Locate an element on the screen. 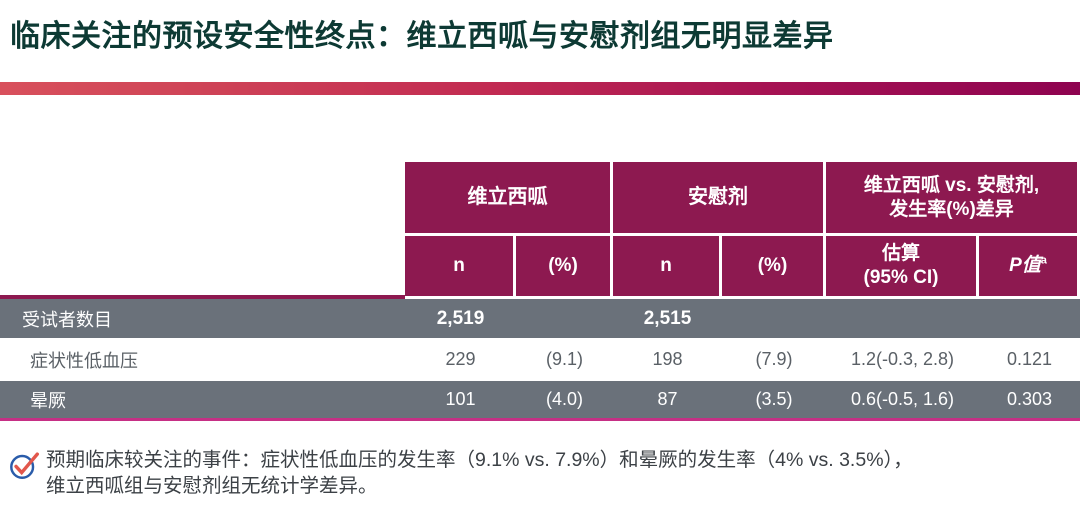  cell-estimate: 1.2(-0.3, 2.8) is located at coordinates (902, 359).